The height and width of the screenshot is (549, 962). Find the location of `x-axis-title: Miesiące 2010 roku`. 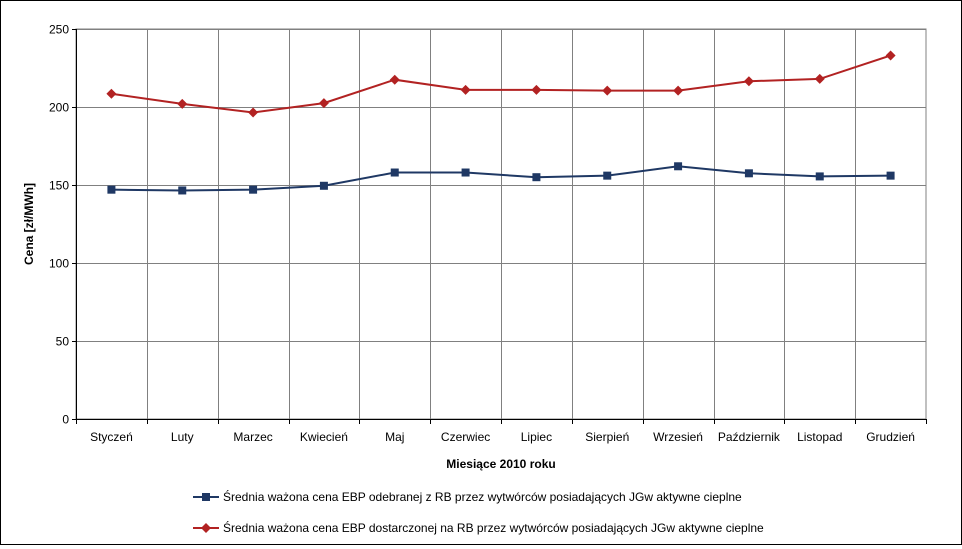

x-axis-title: Miesiące 2010 roku is located at coordinates (500, 464).